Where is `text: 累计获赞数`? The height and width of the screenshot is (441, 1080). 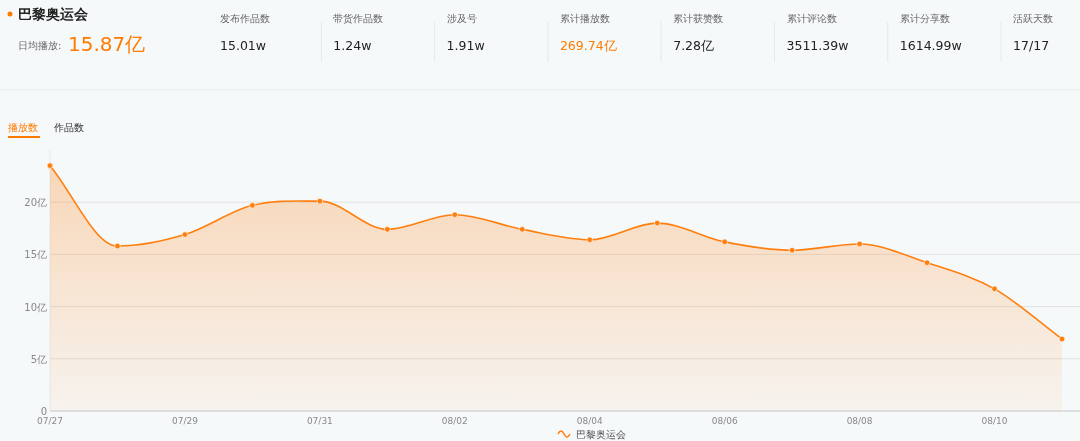
text: 累计获赞数 is located at coordinates (698, 18).